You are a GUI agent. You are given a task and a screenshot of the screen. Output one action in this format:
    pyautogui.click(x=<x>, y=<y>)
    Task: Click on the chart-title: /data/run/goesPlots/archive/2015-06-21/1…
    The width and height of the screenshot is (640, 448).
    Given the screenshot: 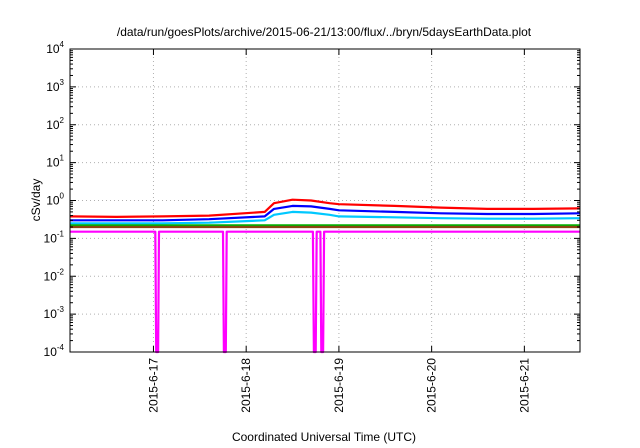 What is the action you would take?
    pyautogui.click(x=324, y=32)
    